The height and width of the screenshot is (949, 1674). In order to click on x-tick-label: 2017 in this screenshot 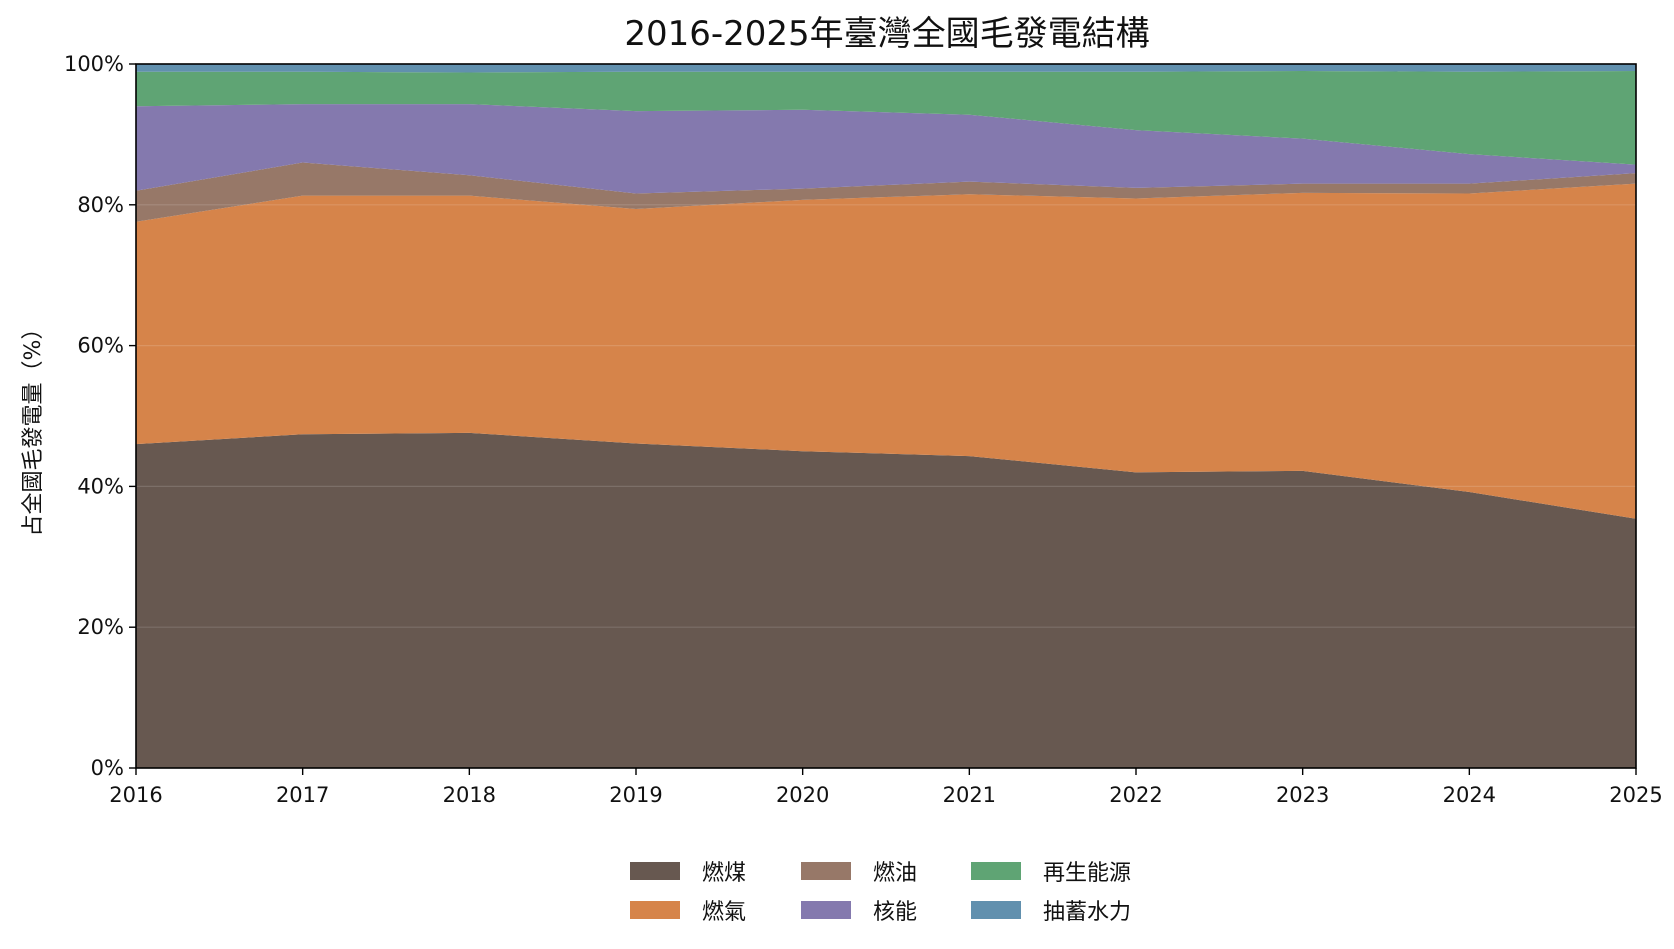, I will do `click(302, 795)`.